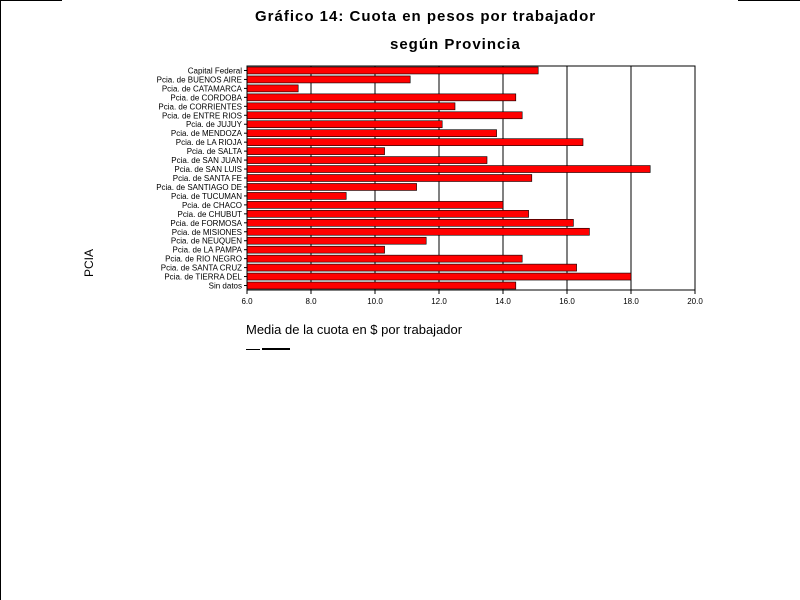 The height and width of the screenshot is (600, 800). What do you see at coordinates (769, 0) in the screenshot?
I see `frame-top-right-line` at bounding box center [769, 0].